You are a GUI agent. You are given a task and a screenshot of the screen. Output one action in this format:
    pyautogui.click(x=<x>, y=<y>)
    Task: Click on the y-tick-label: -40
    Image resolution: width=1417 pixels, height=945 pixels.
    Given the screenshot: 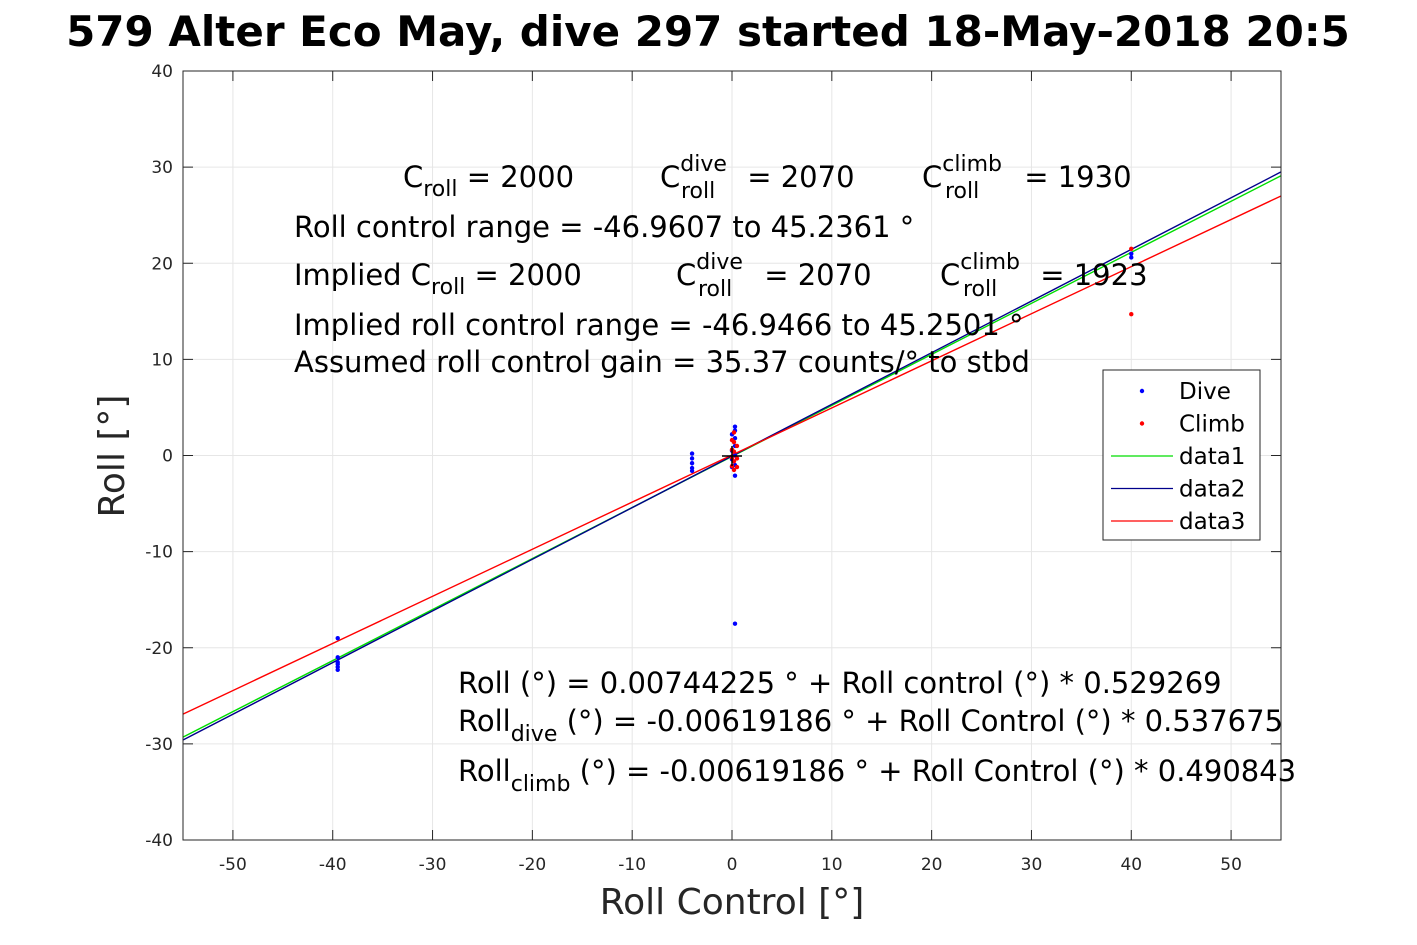 What is the action you would take?
    pyautogui.click(x=159, y=841)
    